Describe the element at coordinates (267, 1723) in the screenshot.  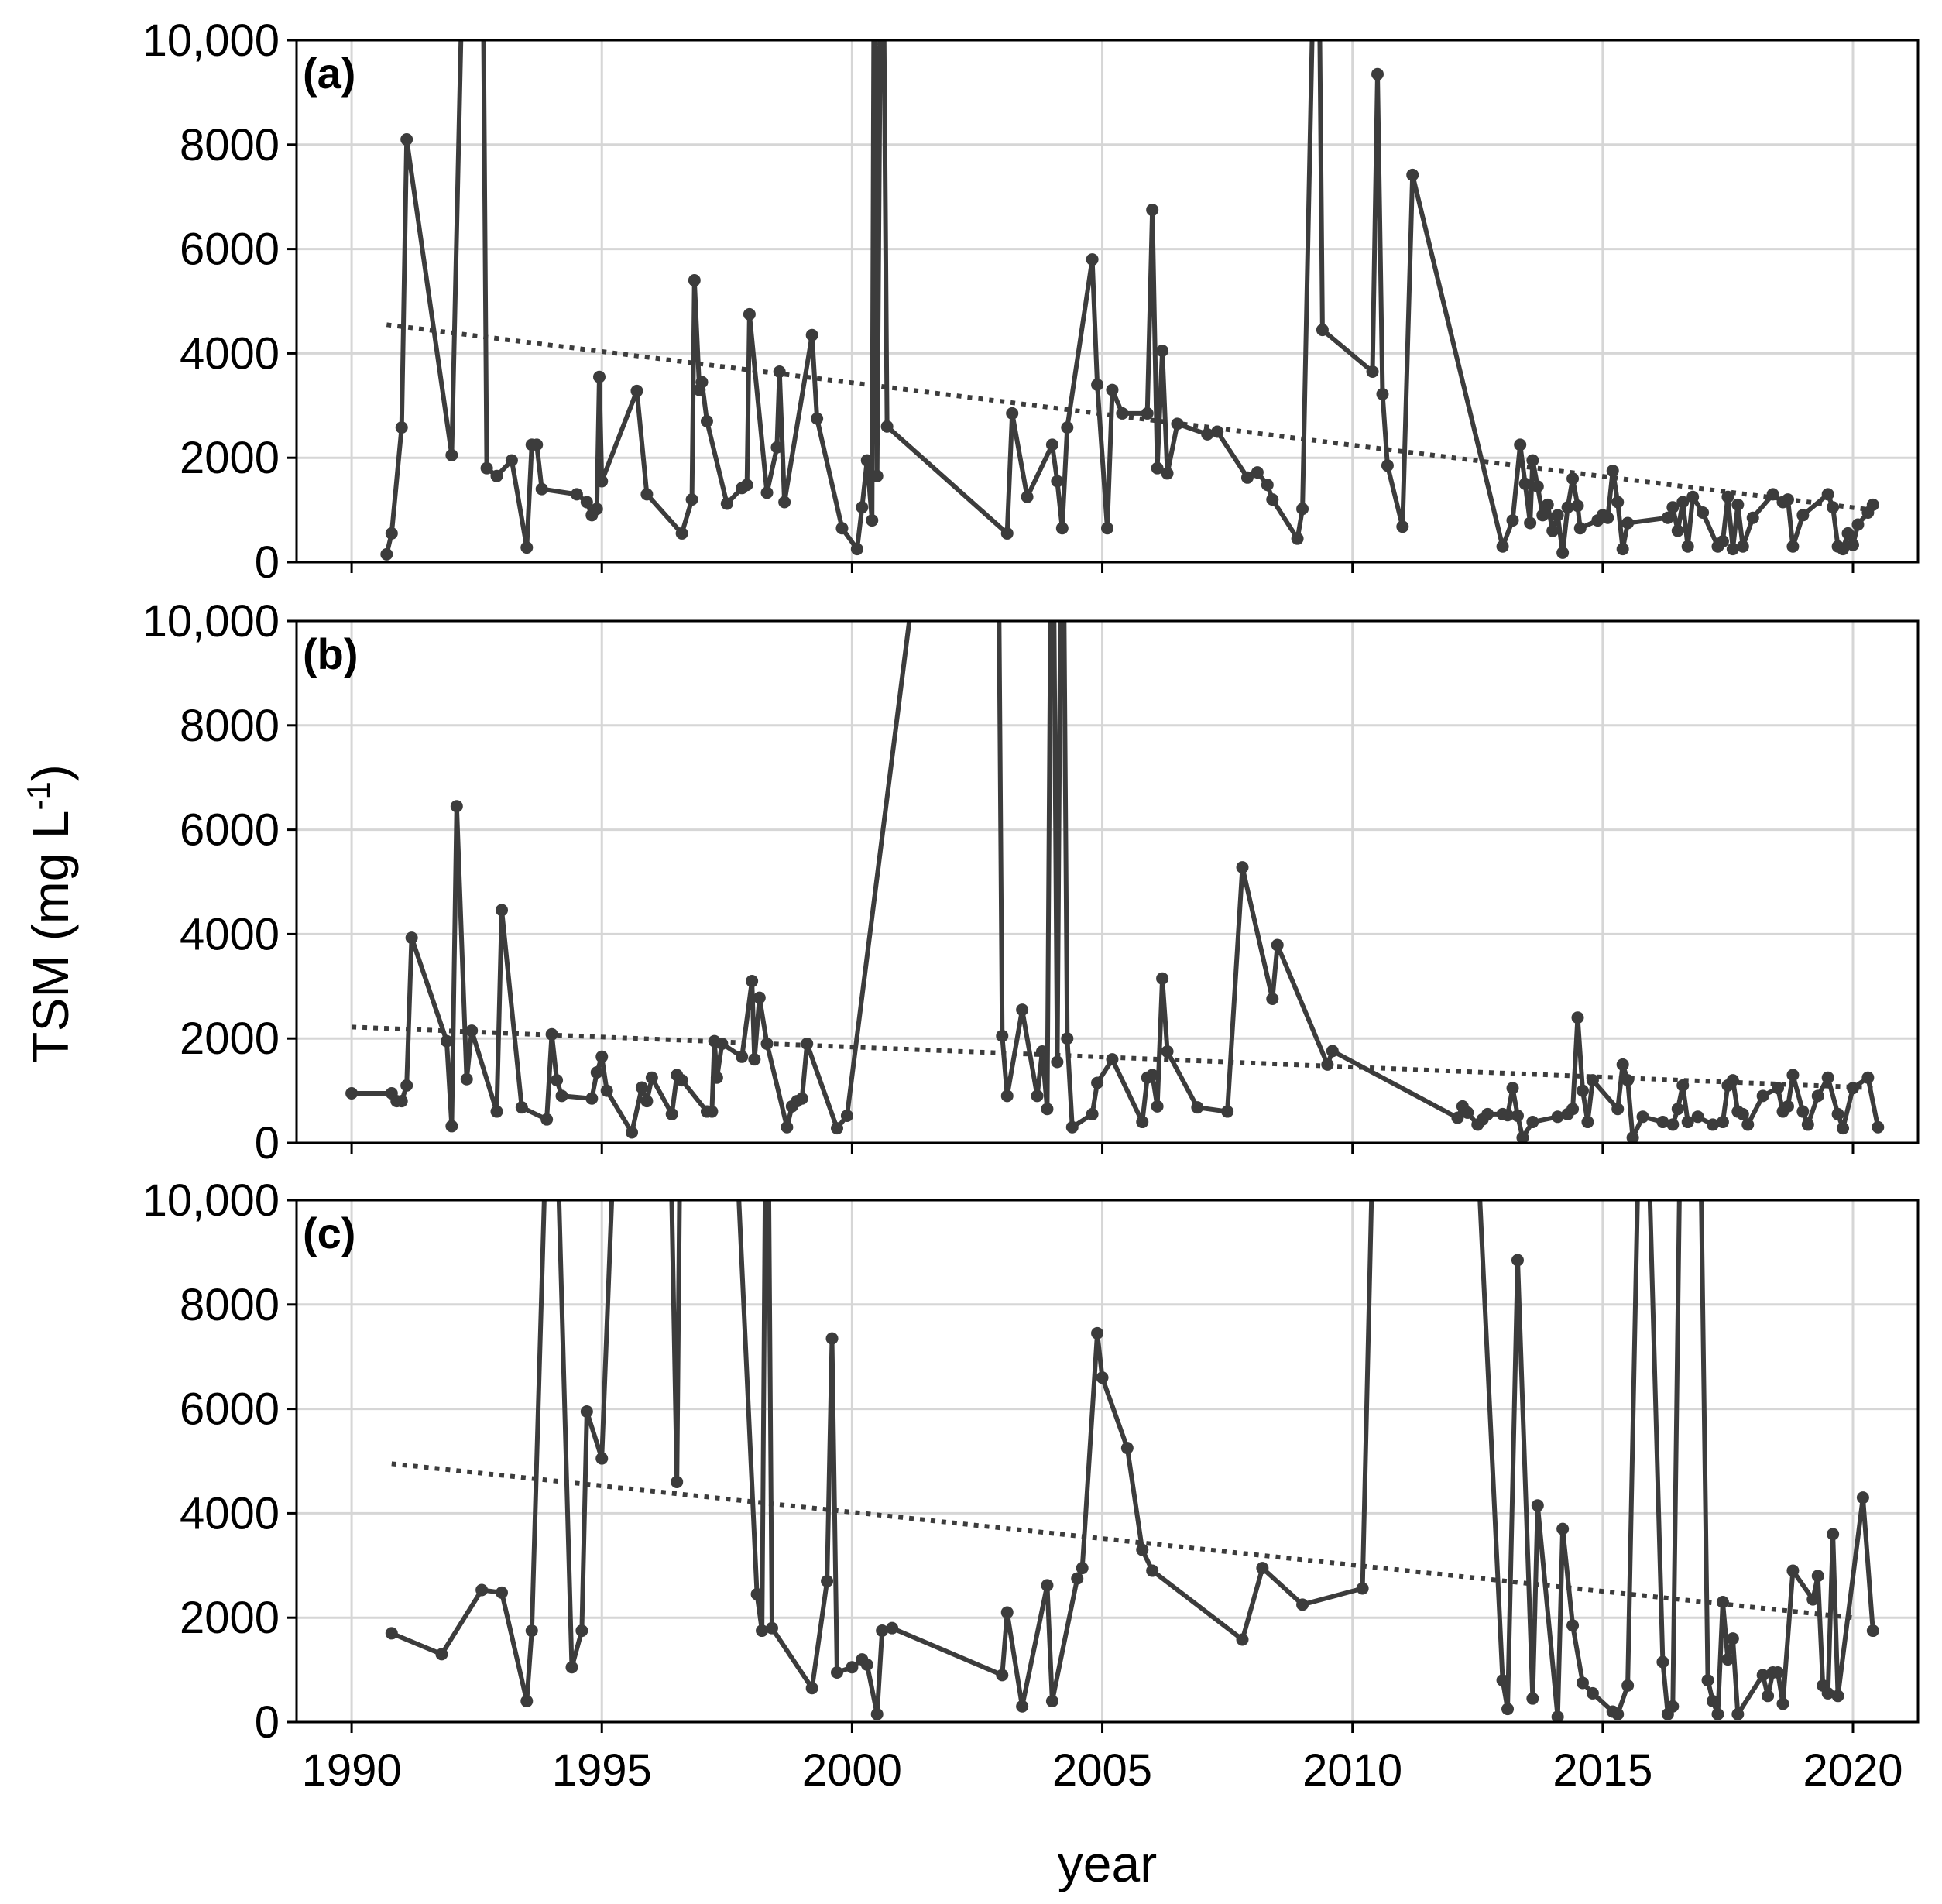
I see `panel-2-y-tick-label-0: 0` at that location.